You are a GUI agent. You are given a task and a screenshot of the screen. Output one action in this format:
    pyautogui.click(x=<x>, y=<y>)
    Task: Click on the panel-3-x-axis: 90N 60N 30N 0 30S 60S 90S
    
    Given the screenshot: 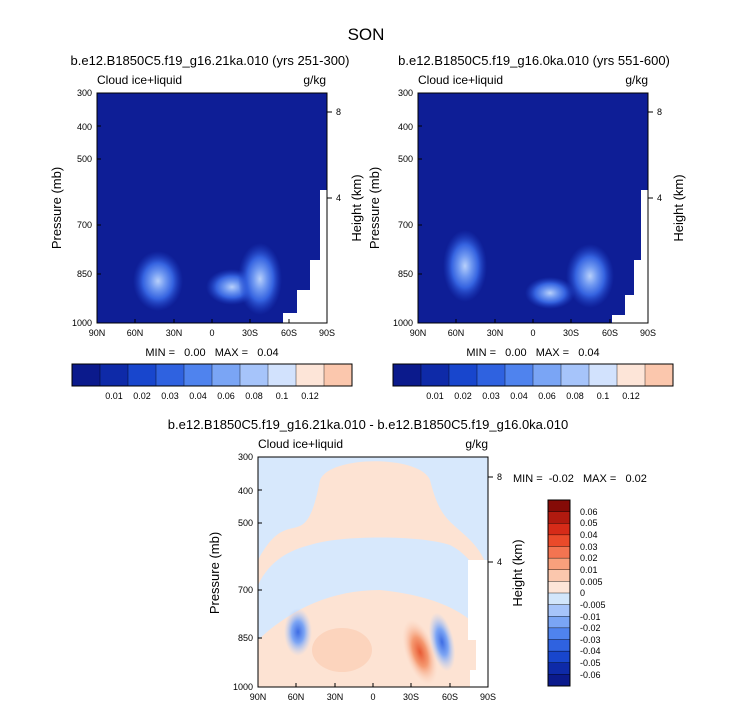 What is the action you would take?
    pyautogui.click(x=373, y=697)
    